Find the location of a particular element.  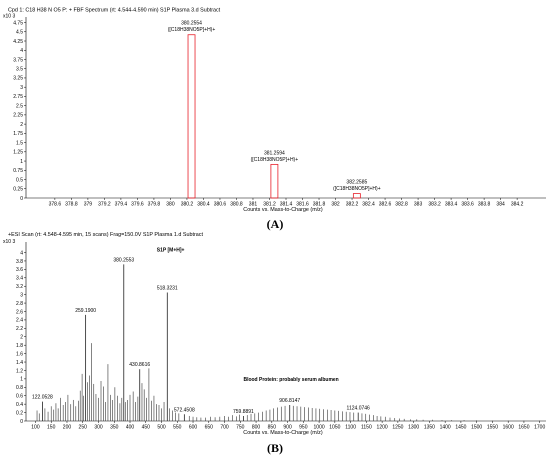

panel-a-x-tick-label: 380.2 is located at coordinates (187, 205).